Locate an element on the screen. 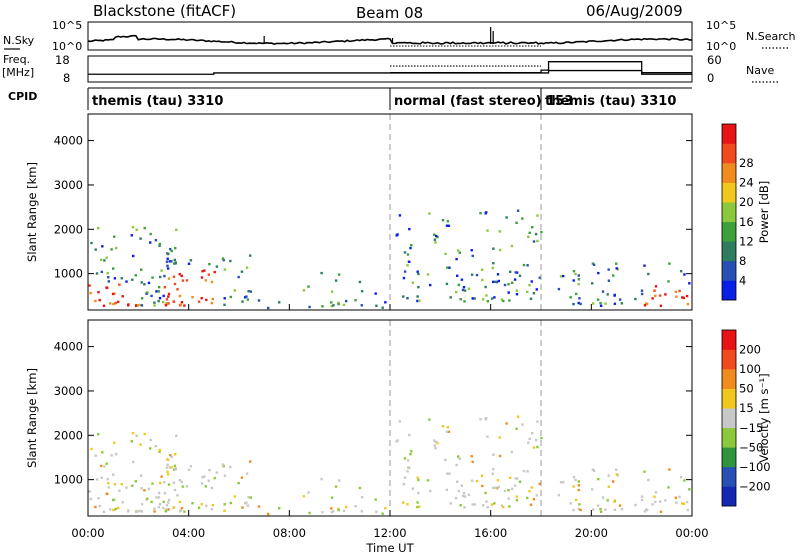  power-swatch is located at coordinates (729, 231).